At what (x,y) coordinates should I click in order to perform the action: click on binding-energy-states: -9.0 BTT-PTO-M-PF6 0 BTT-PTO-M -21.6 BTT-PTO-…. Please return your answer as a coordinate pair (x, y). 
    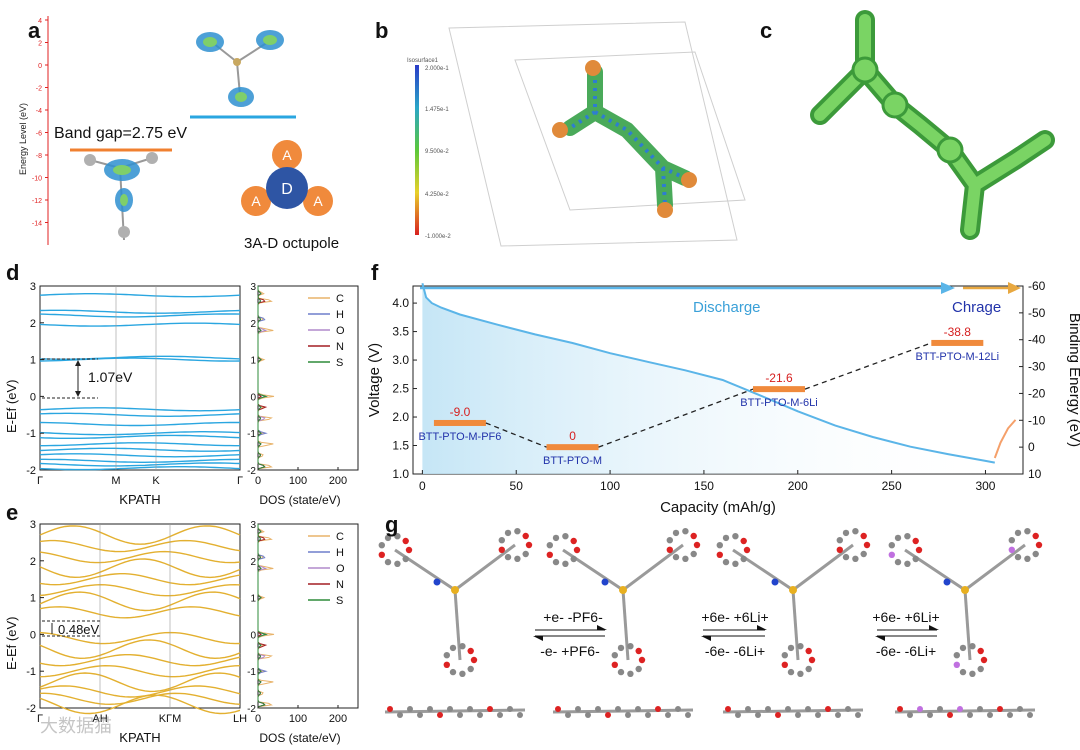
    Looking at the image, I should click on (708, 396).